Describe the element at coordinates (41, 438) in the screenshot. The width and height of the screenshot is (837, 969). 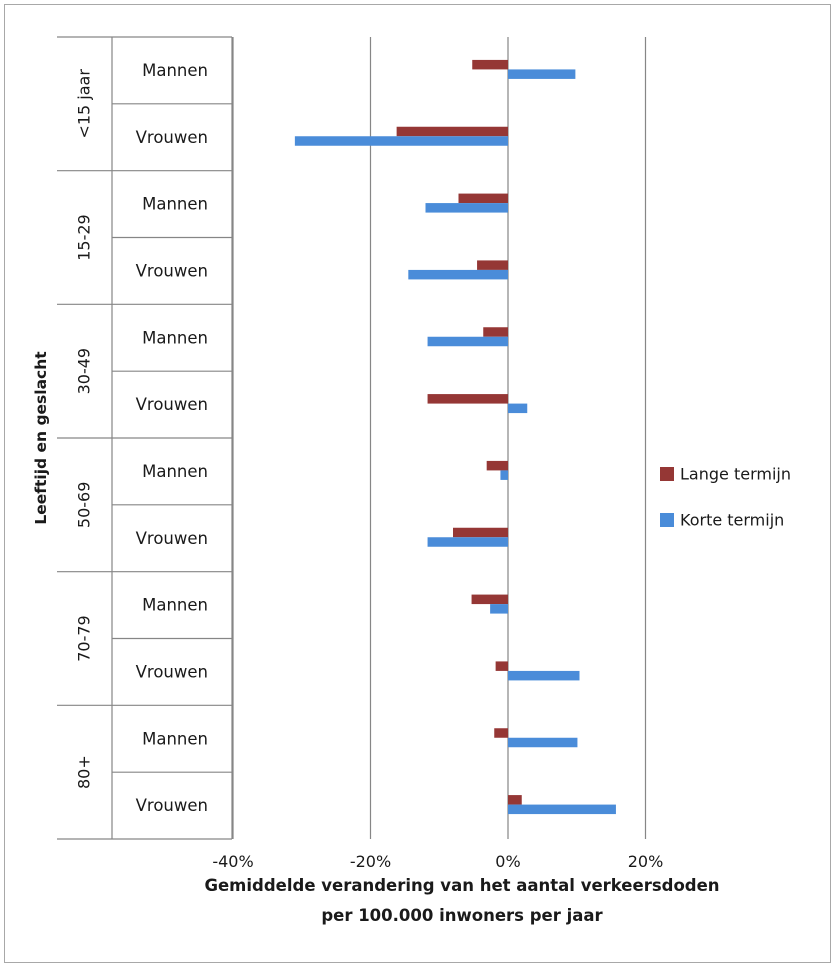
I see `y-axis-label: Leeftijd en geslacht` at that location.